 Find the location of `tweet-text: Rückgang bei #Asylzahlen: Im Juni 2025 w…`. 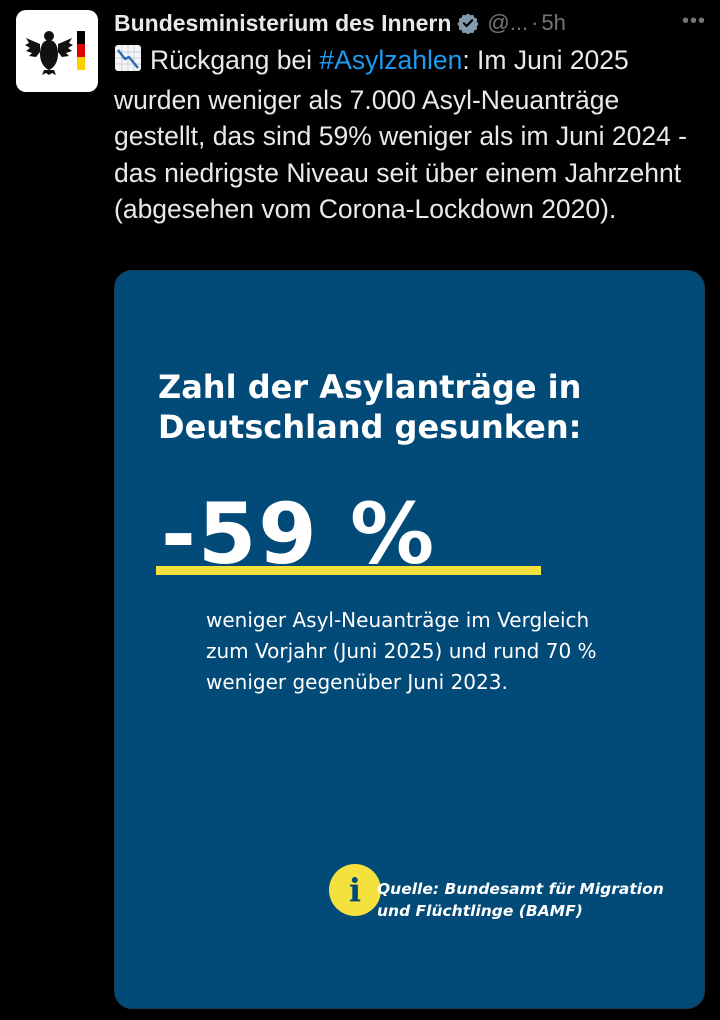

tweet-text: Rückgang bei #Asylzahlen: Im Juni 2025 w… is located at coordinates (409, 135).